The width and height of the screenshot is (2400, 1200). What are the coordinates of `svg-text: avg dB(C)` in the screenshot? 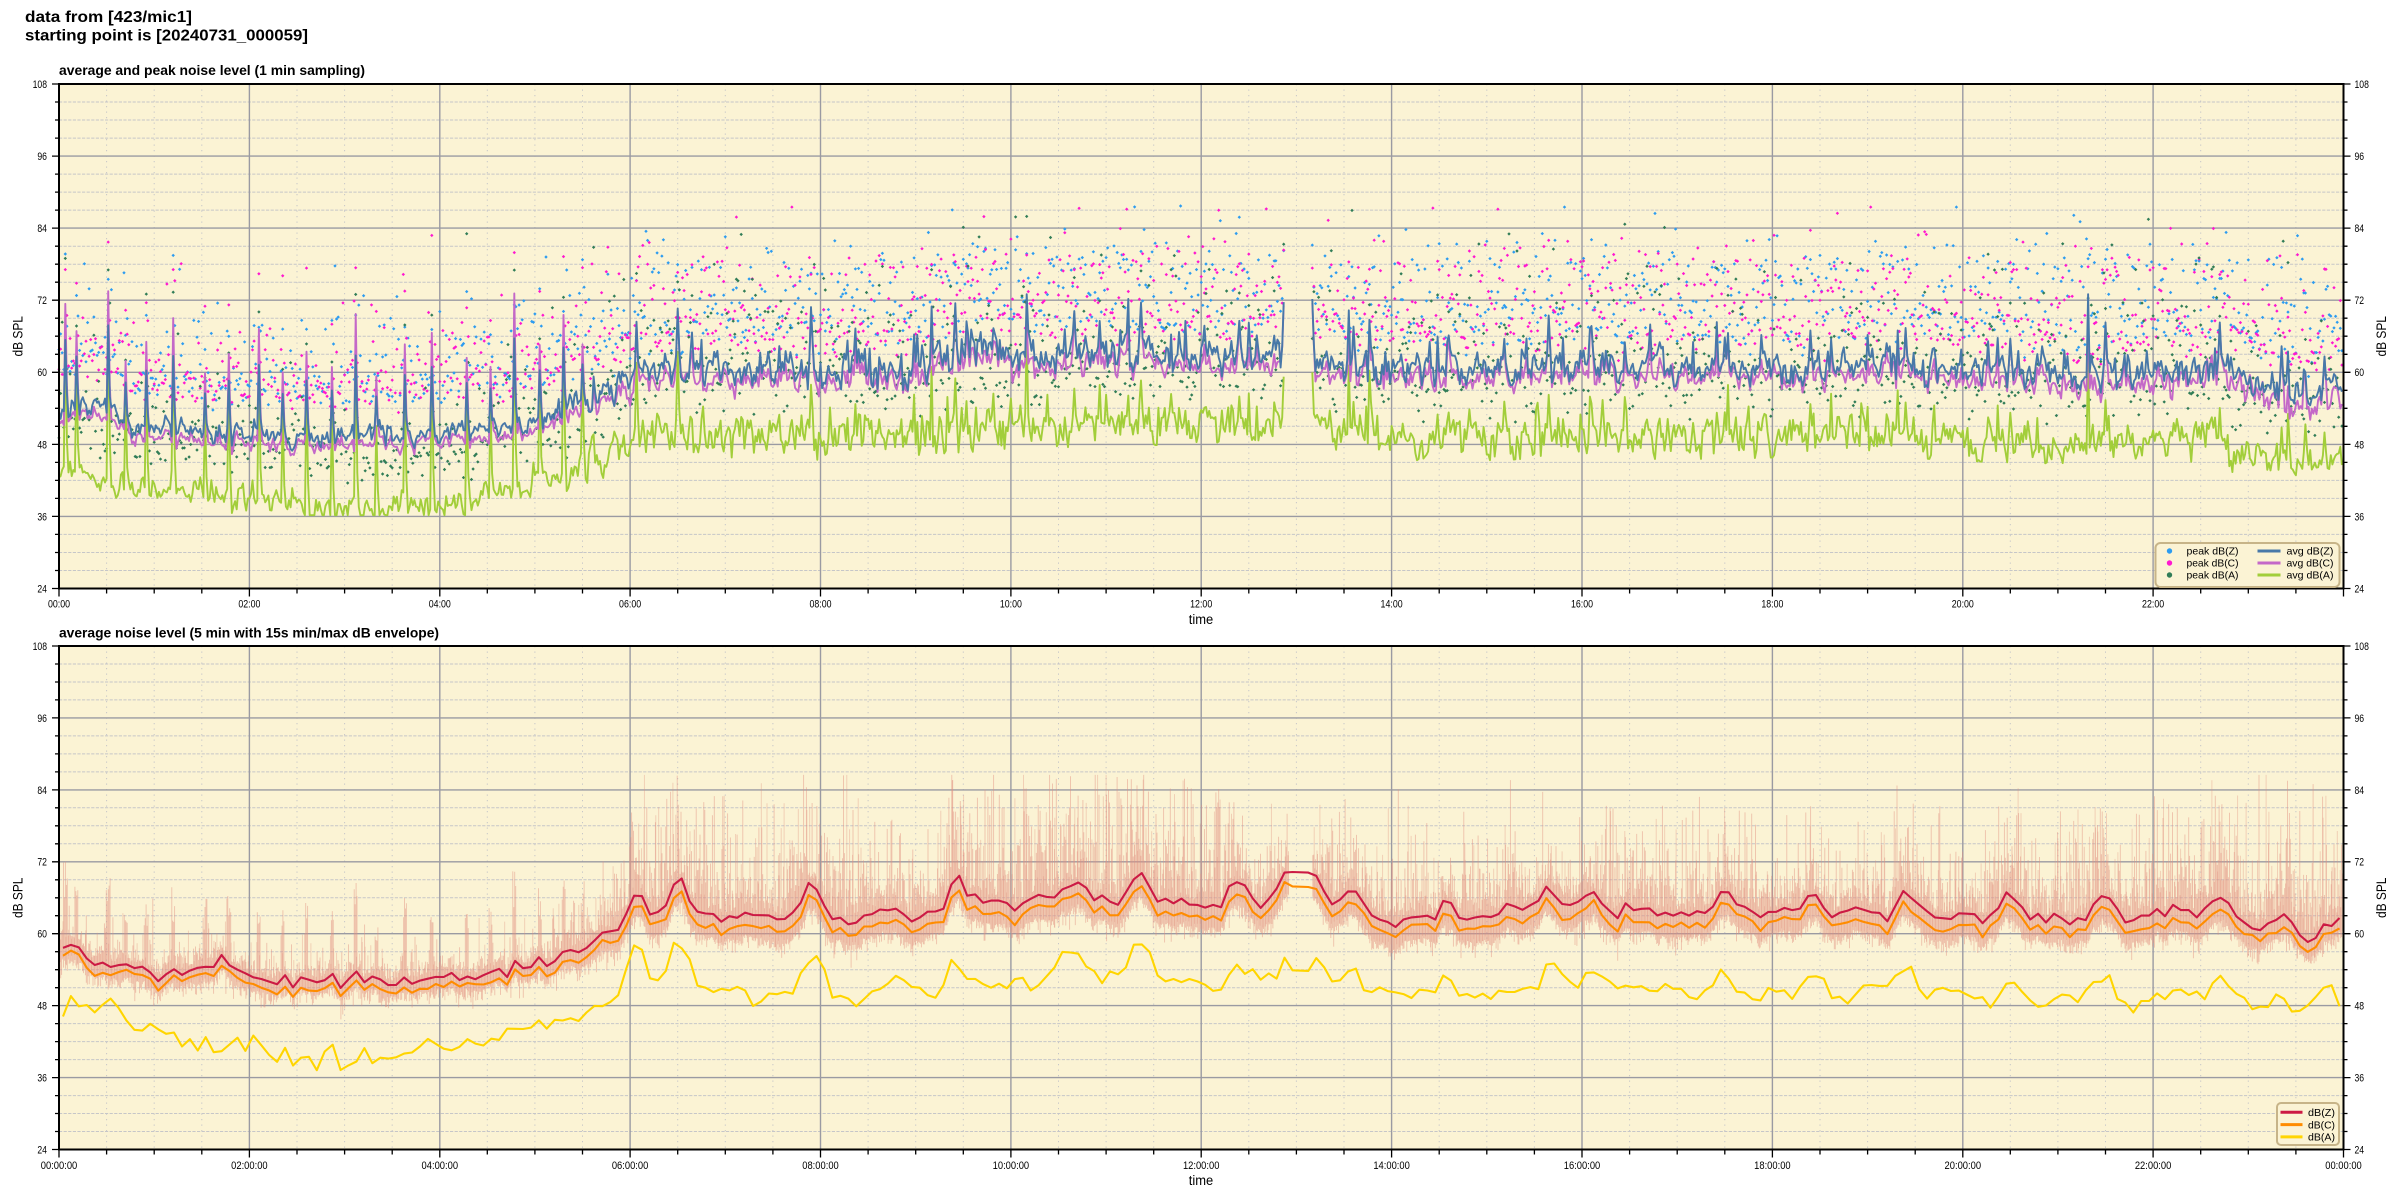 It's located at (2310, 564).